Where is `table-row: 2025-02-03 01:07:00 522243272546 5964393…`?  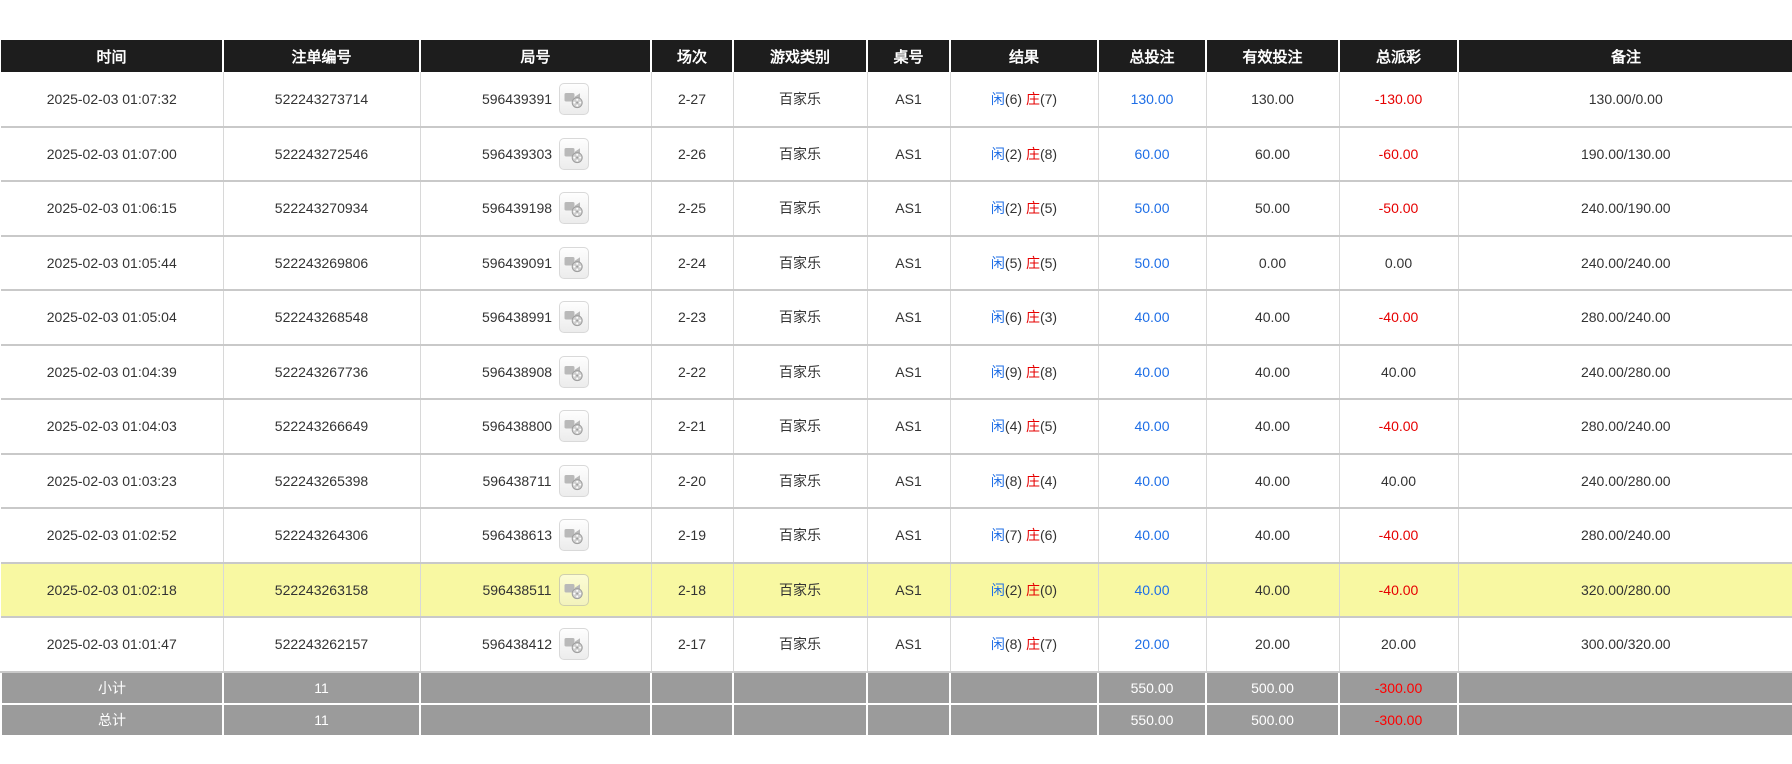
table-row: 2025-02-03 01:07:00 522243272546 5964393… is located at coordinates (896, 154).